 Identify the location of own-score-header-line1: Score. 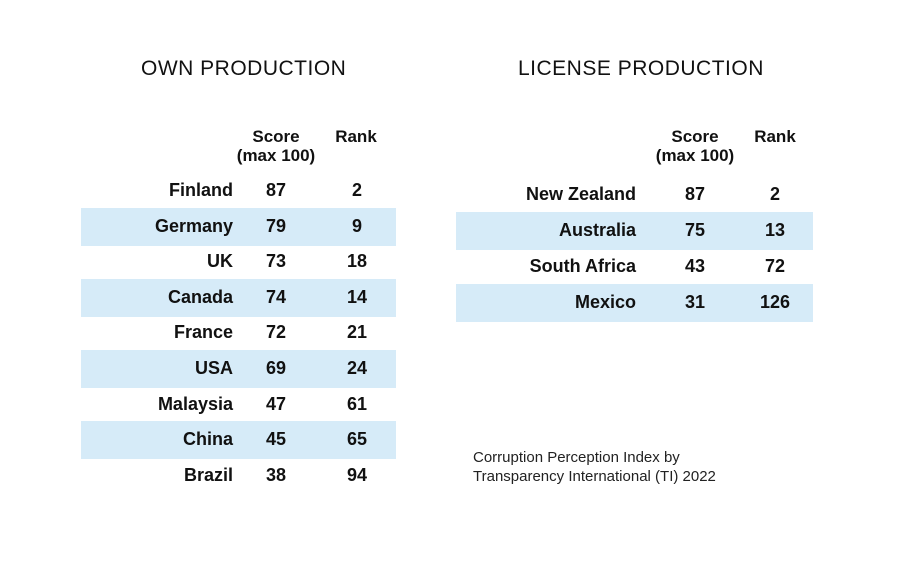
(276, 136).